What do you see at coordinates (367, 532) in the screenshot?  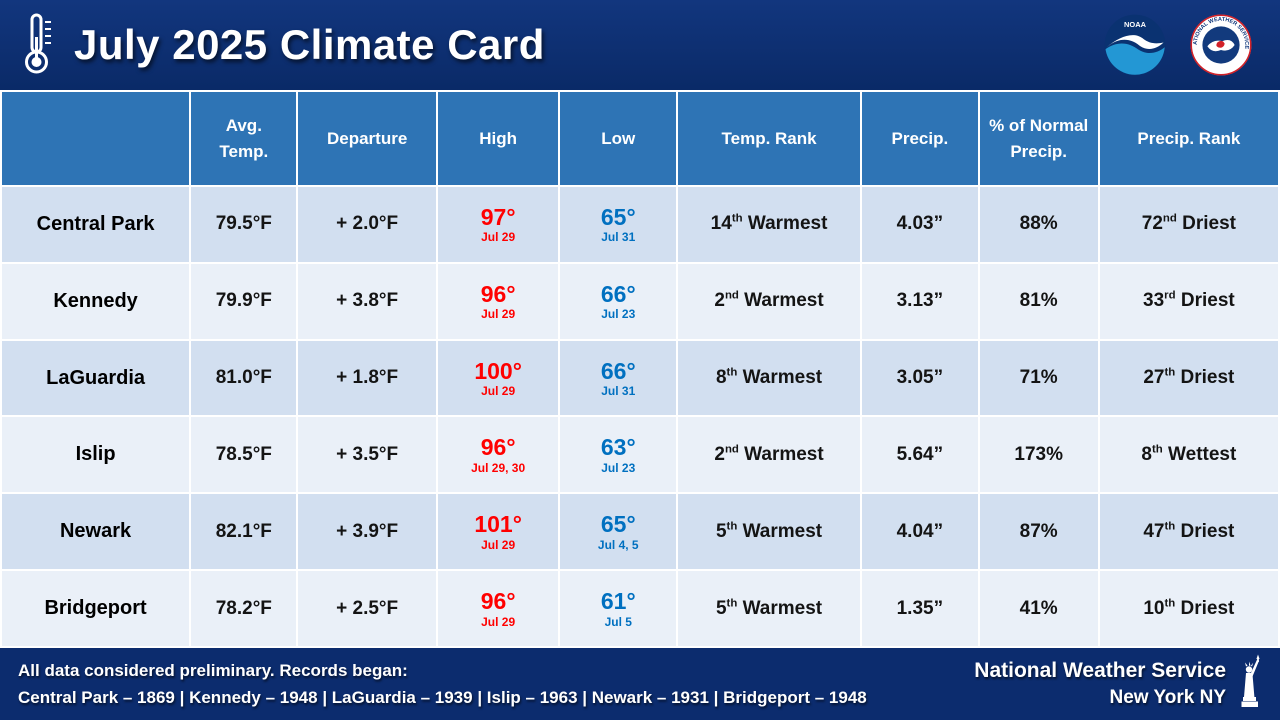 I see `departure-cell: + 3.9°F` at bounding box center [367, 532].